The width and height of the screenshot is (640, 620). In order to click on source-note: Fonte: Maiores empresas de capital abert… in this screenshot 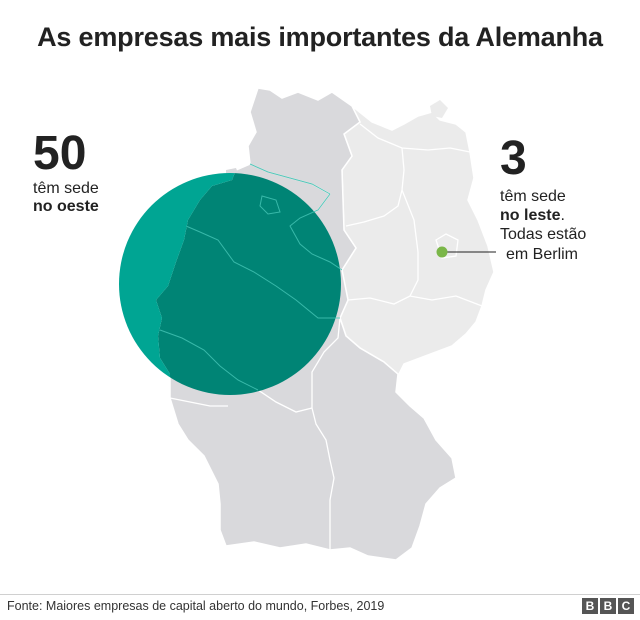, I will do `click(196, 606)`.